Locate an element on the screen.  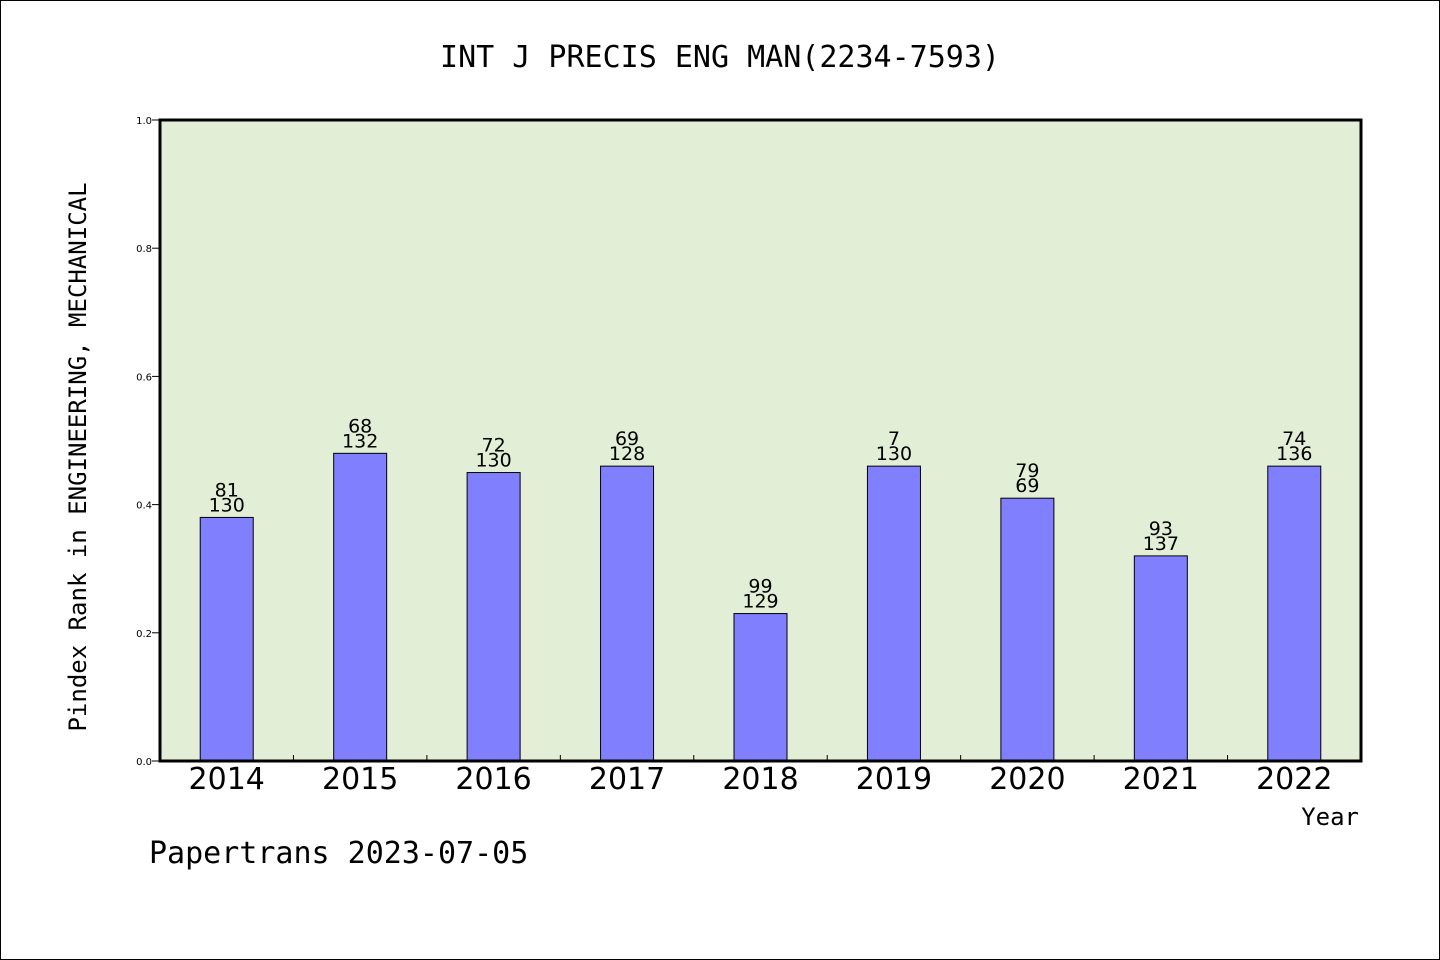
x-tick-label: 2014 is located at coordinates (227, 779).